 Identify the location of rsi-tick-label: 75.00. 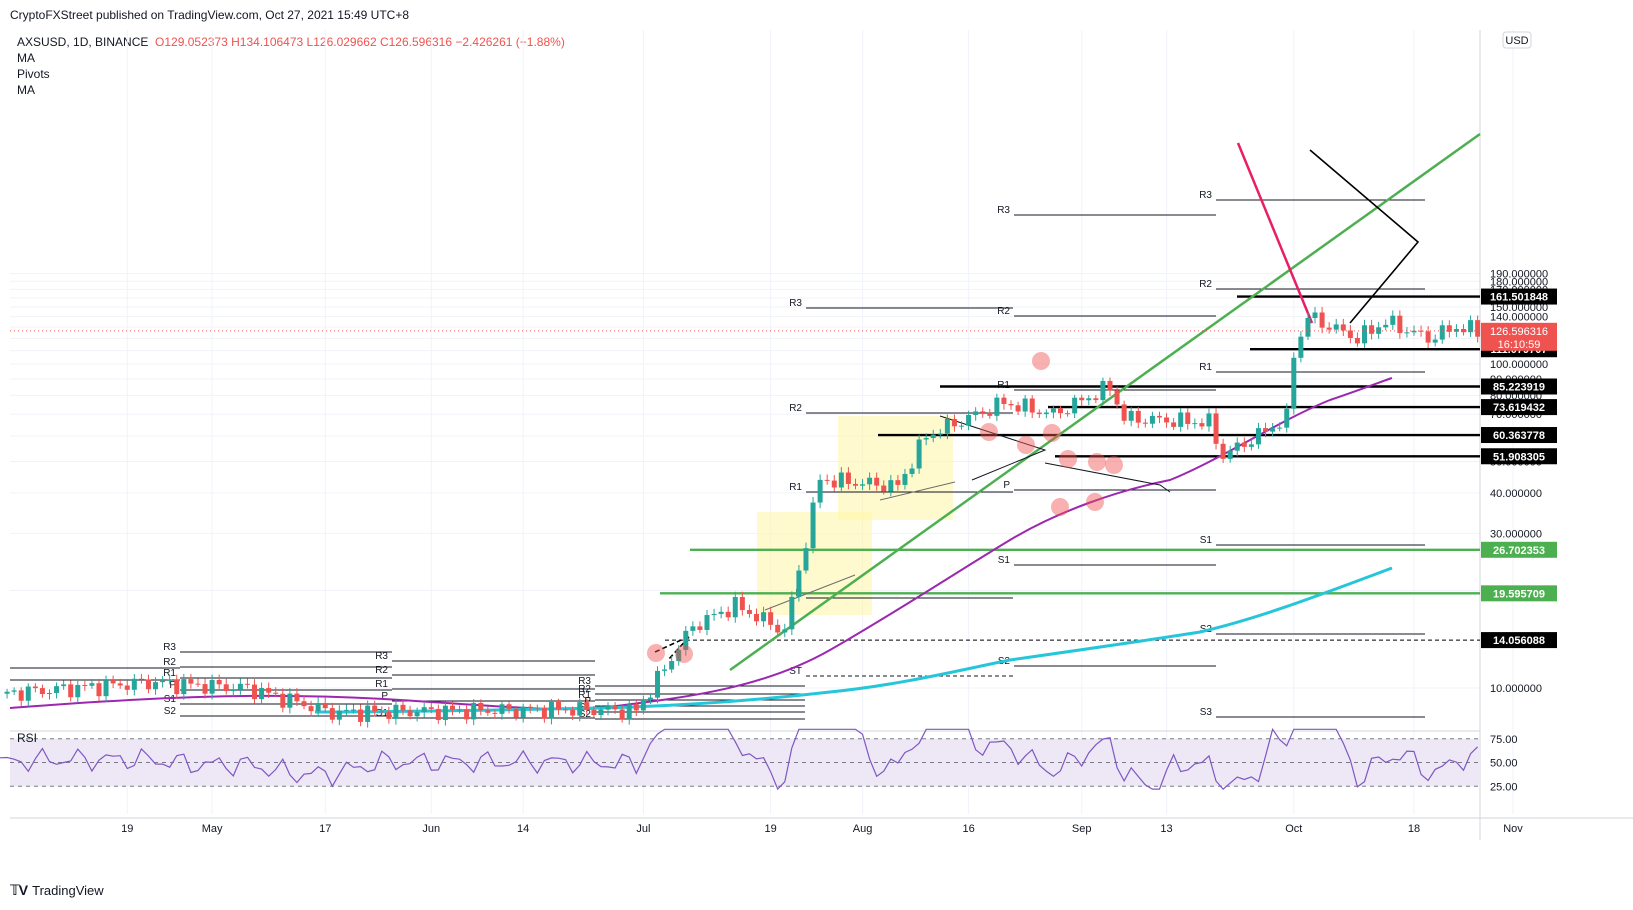
(1504, 740).